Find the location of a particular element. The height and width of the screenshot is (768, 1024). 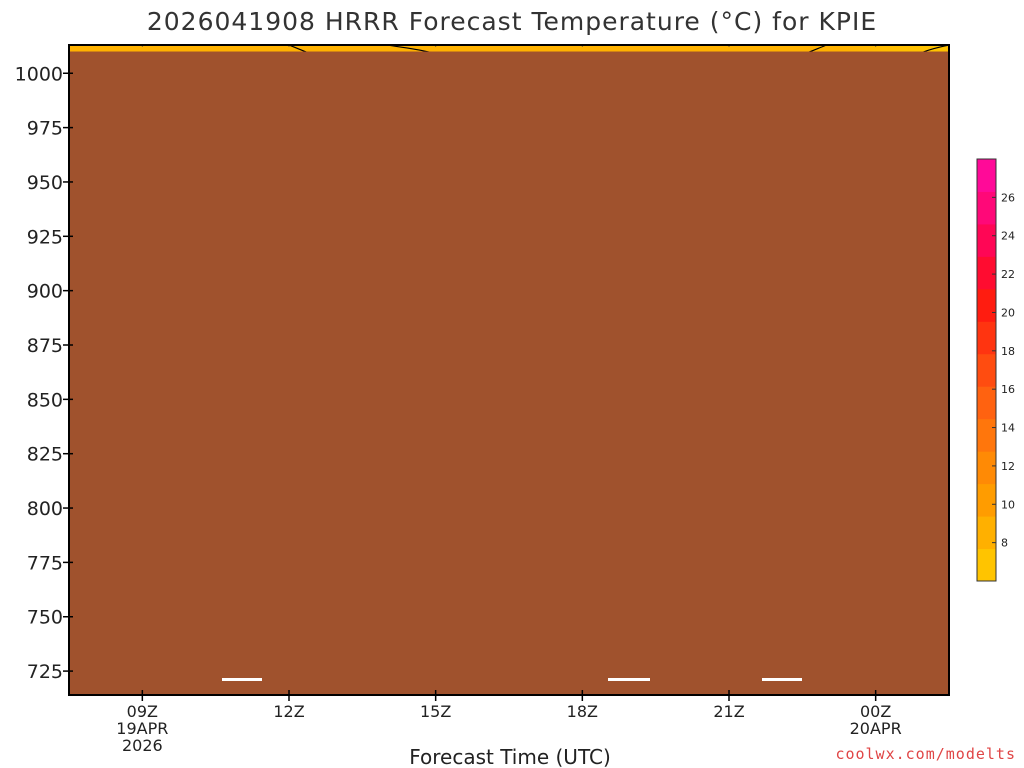

colorbar-frame is located at coordinates (986, 370).